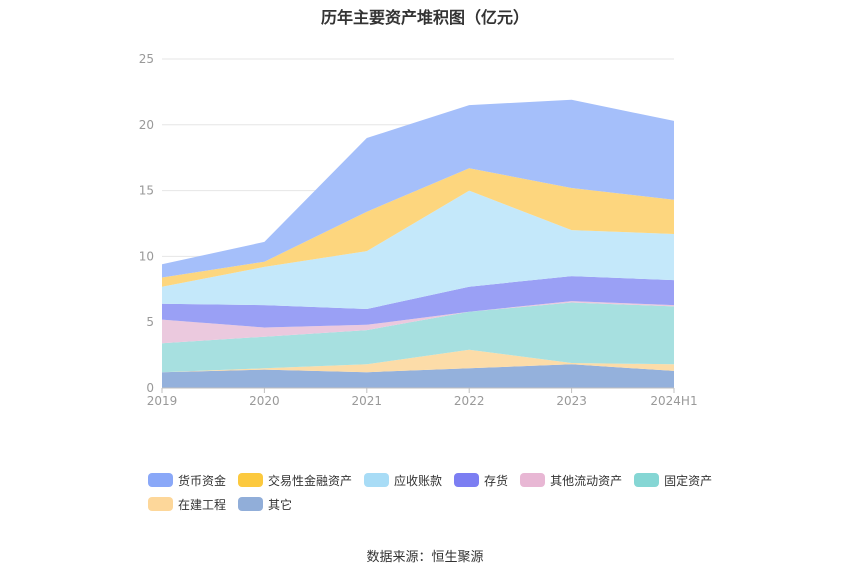 The height and width of the screenshot is (575, 850). What do you see at coordinates (202, 480) in the screenshot?
I see `legend-label: 货币资金` at bounding box center [202, 480].